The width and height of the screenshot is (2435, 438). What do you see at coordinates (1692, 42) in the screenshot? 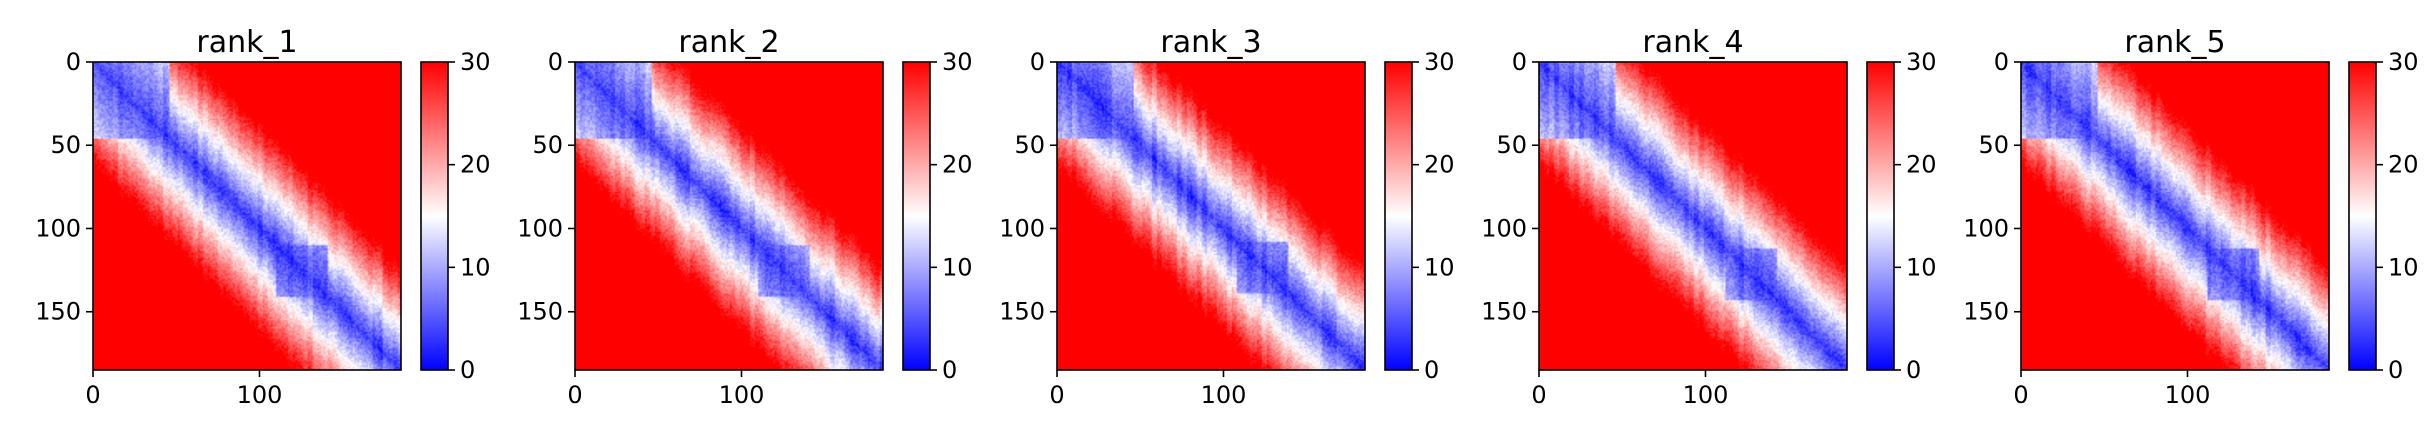
I see `panel-title: rank_4` at bounding box center [1692, 42].